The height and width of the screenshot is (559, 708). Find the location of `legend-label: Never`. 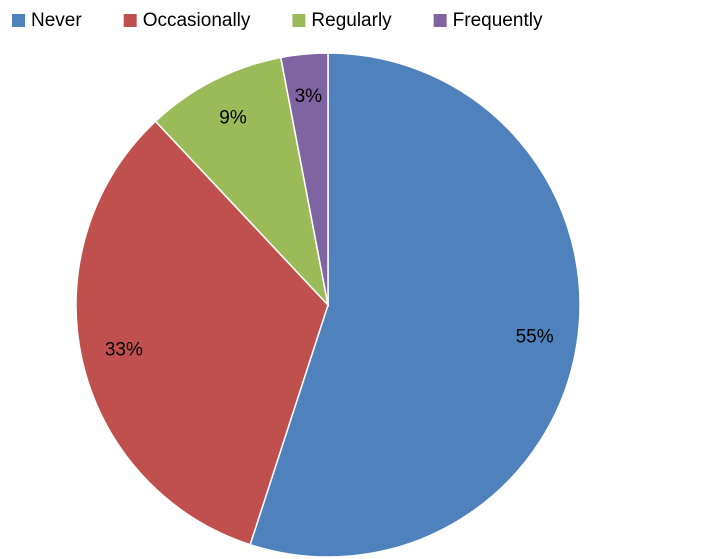

legend-label: Never is located at coordinates (56, 20).